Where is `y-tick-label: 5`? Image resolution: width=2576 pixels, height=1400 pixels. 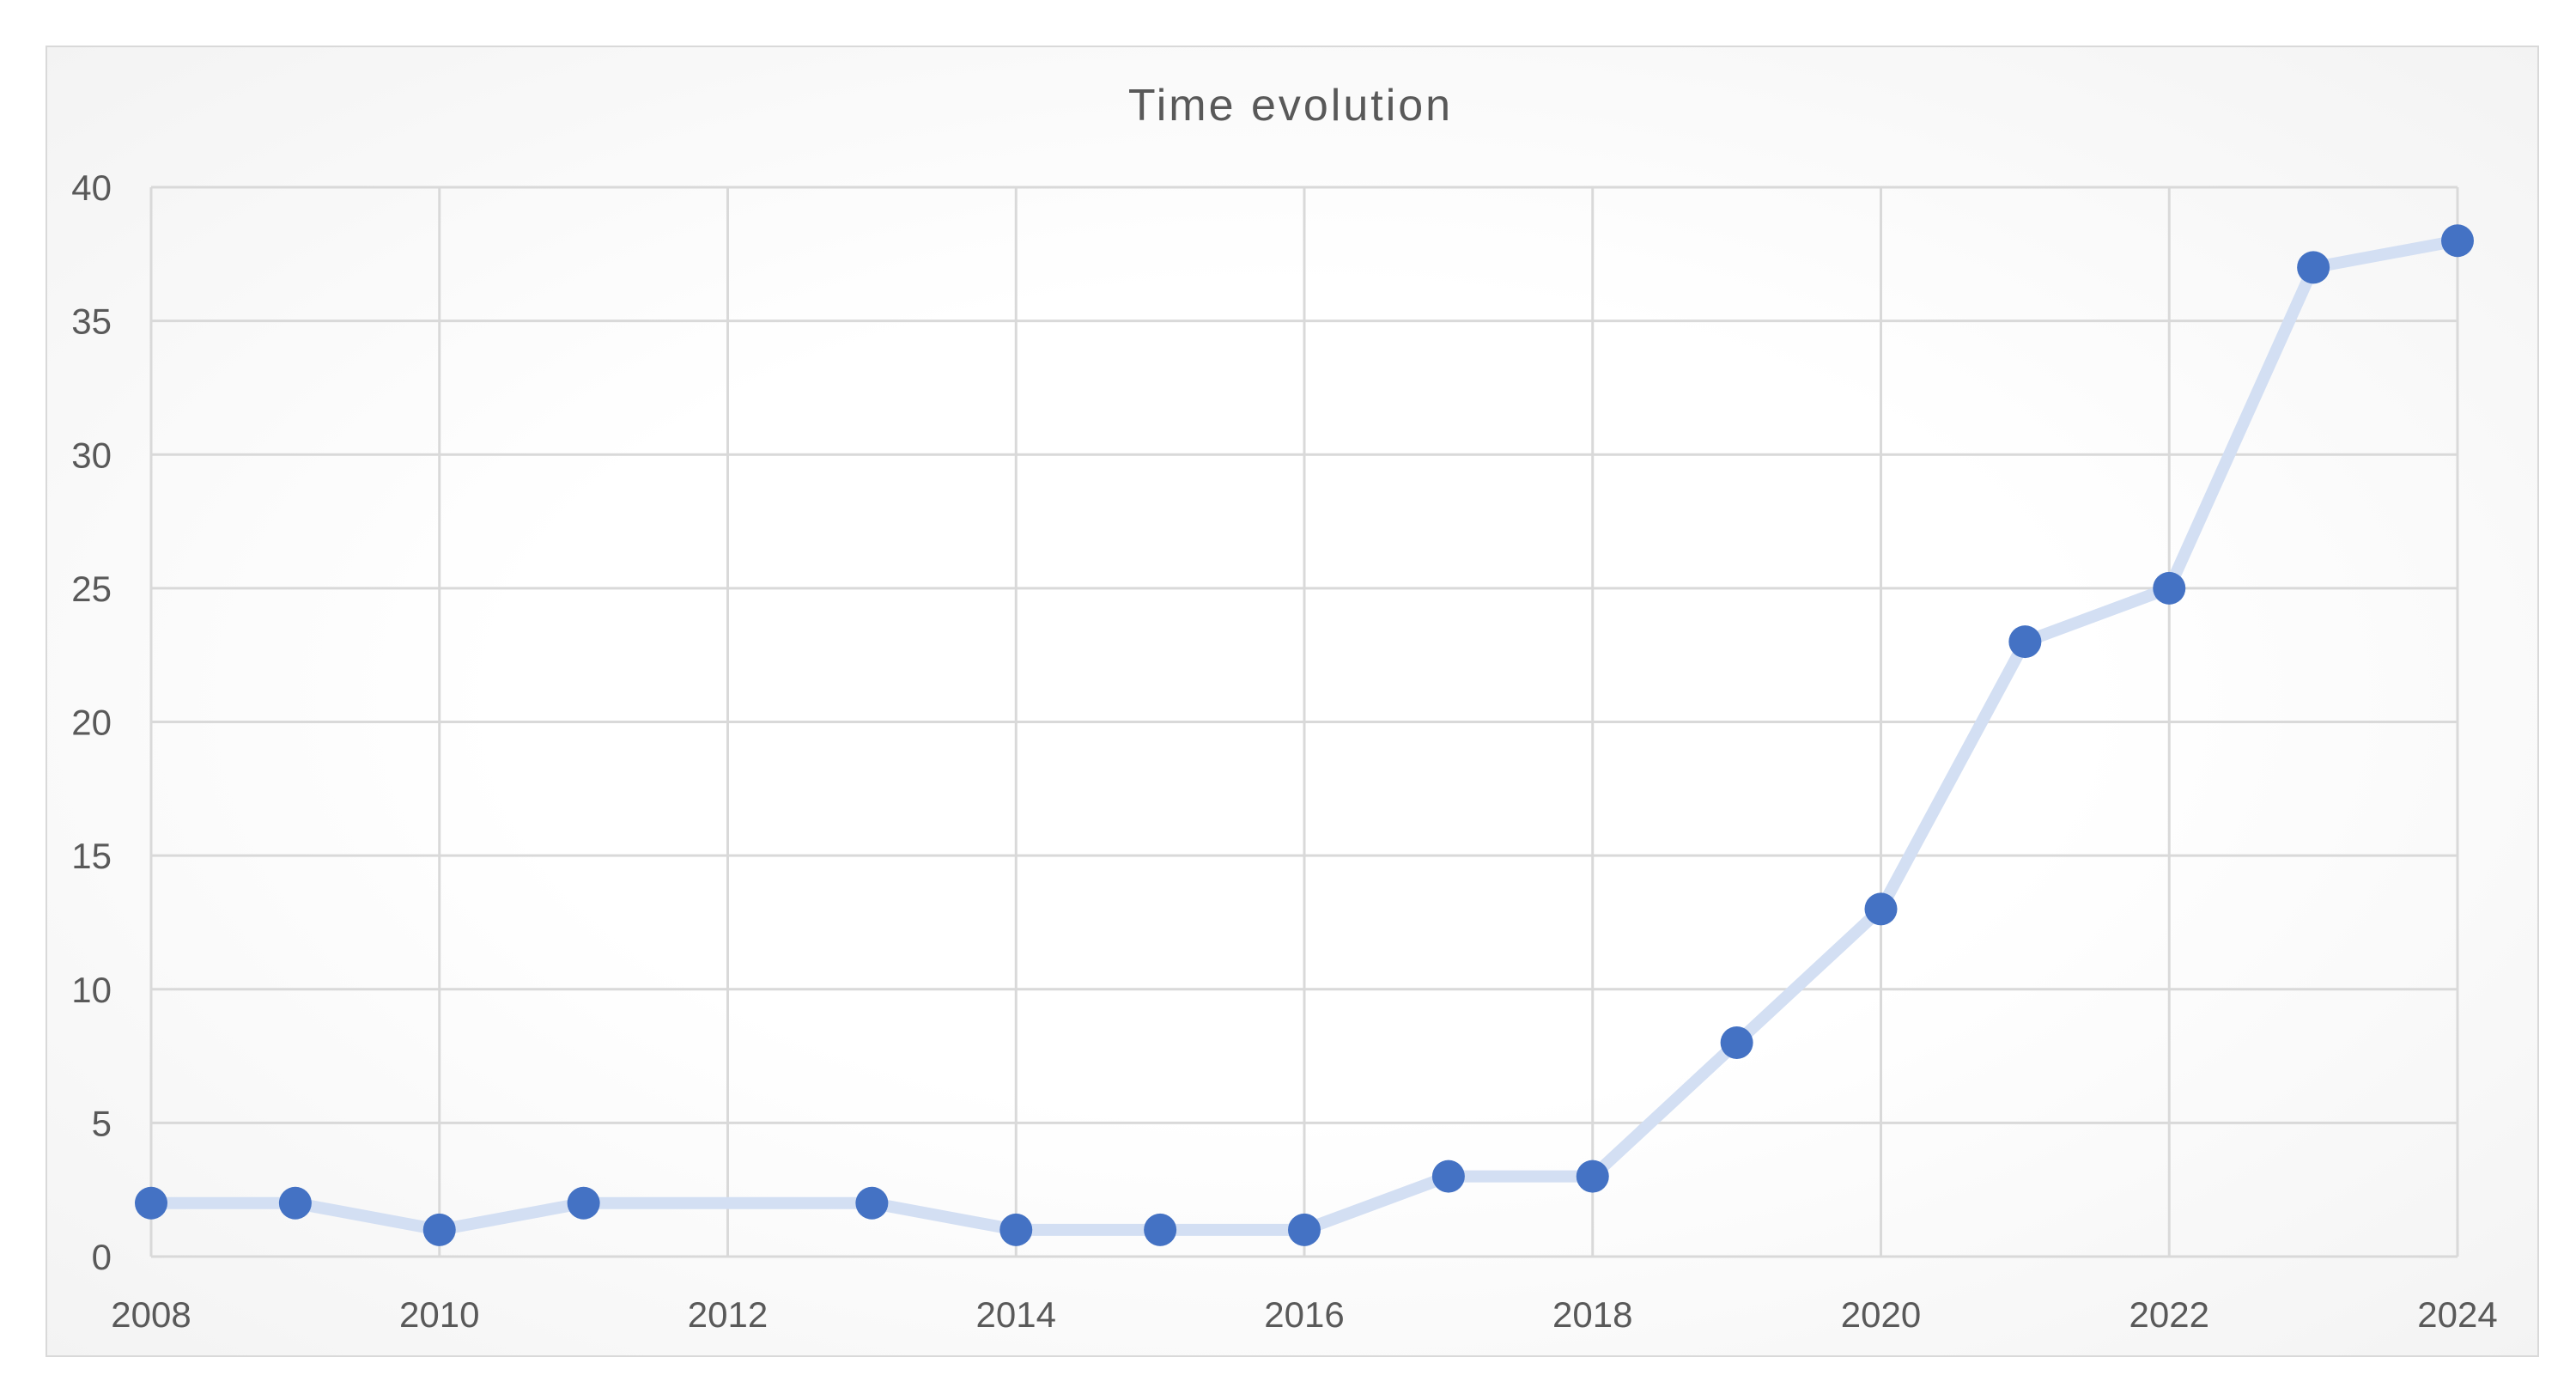
y-tick-label: 5 is located at coordinates (102, 1123).